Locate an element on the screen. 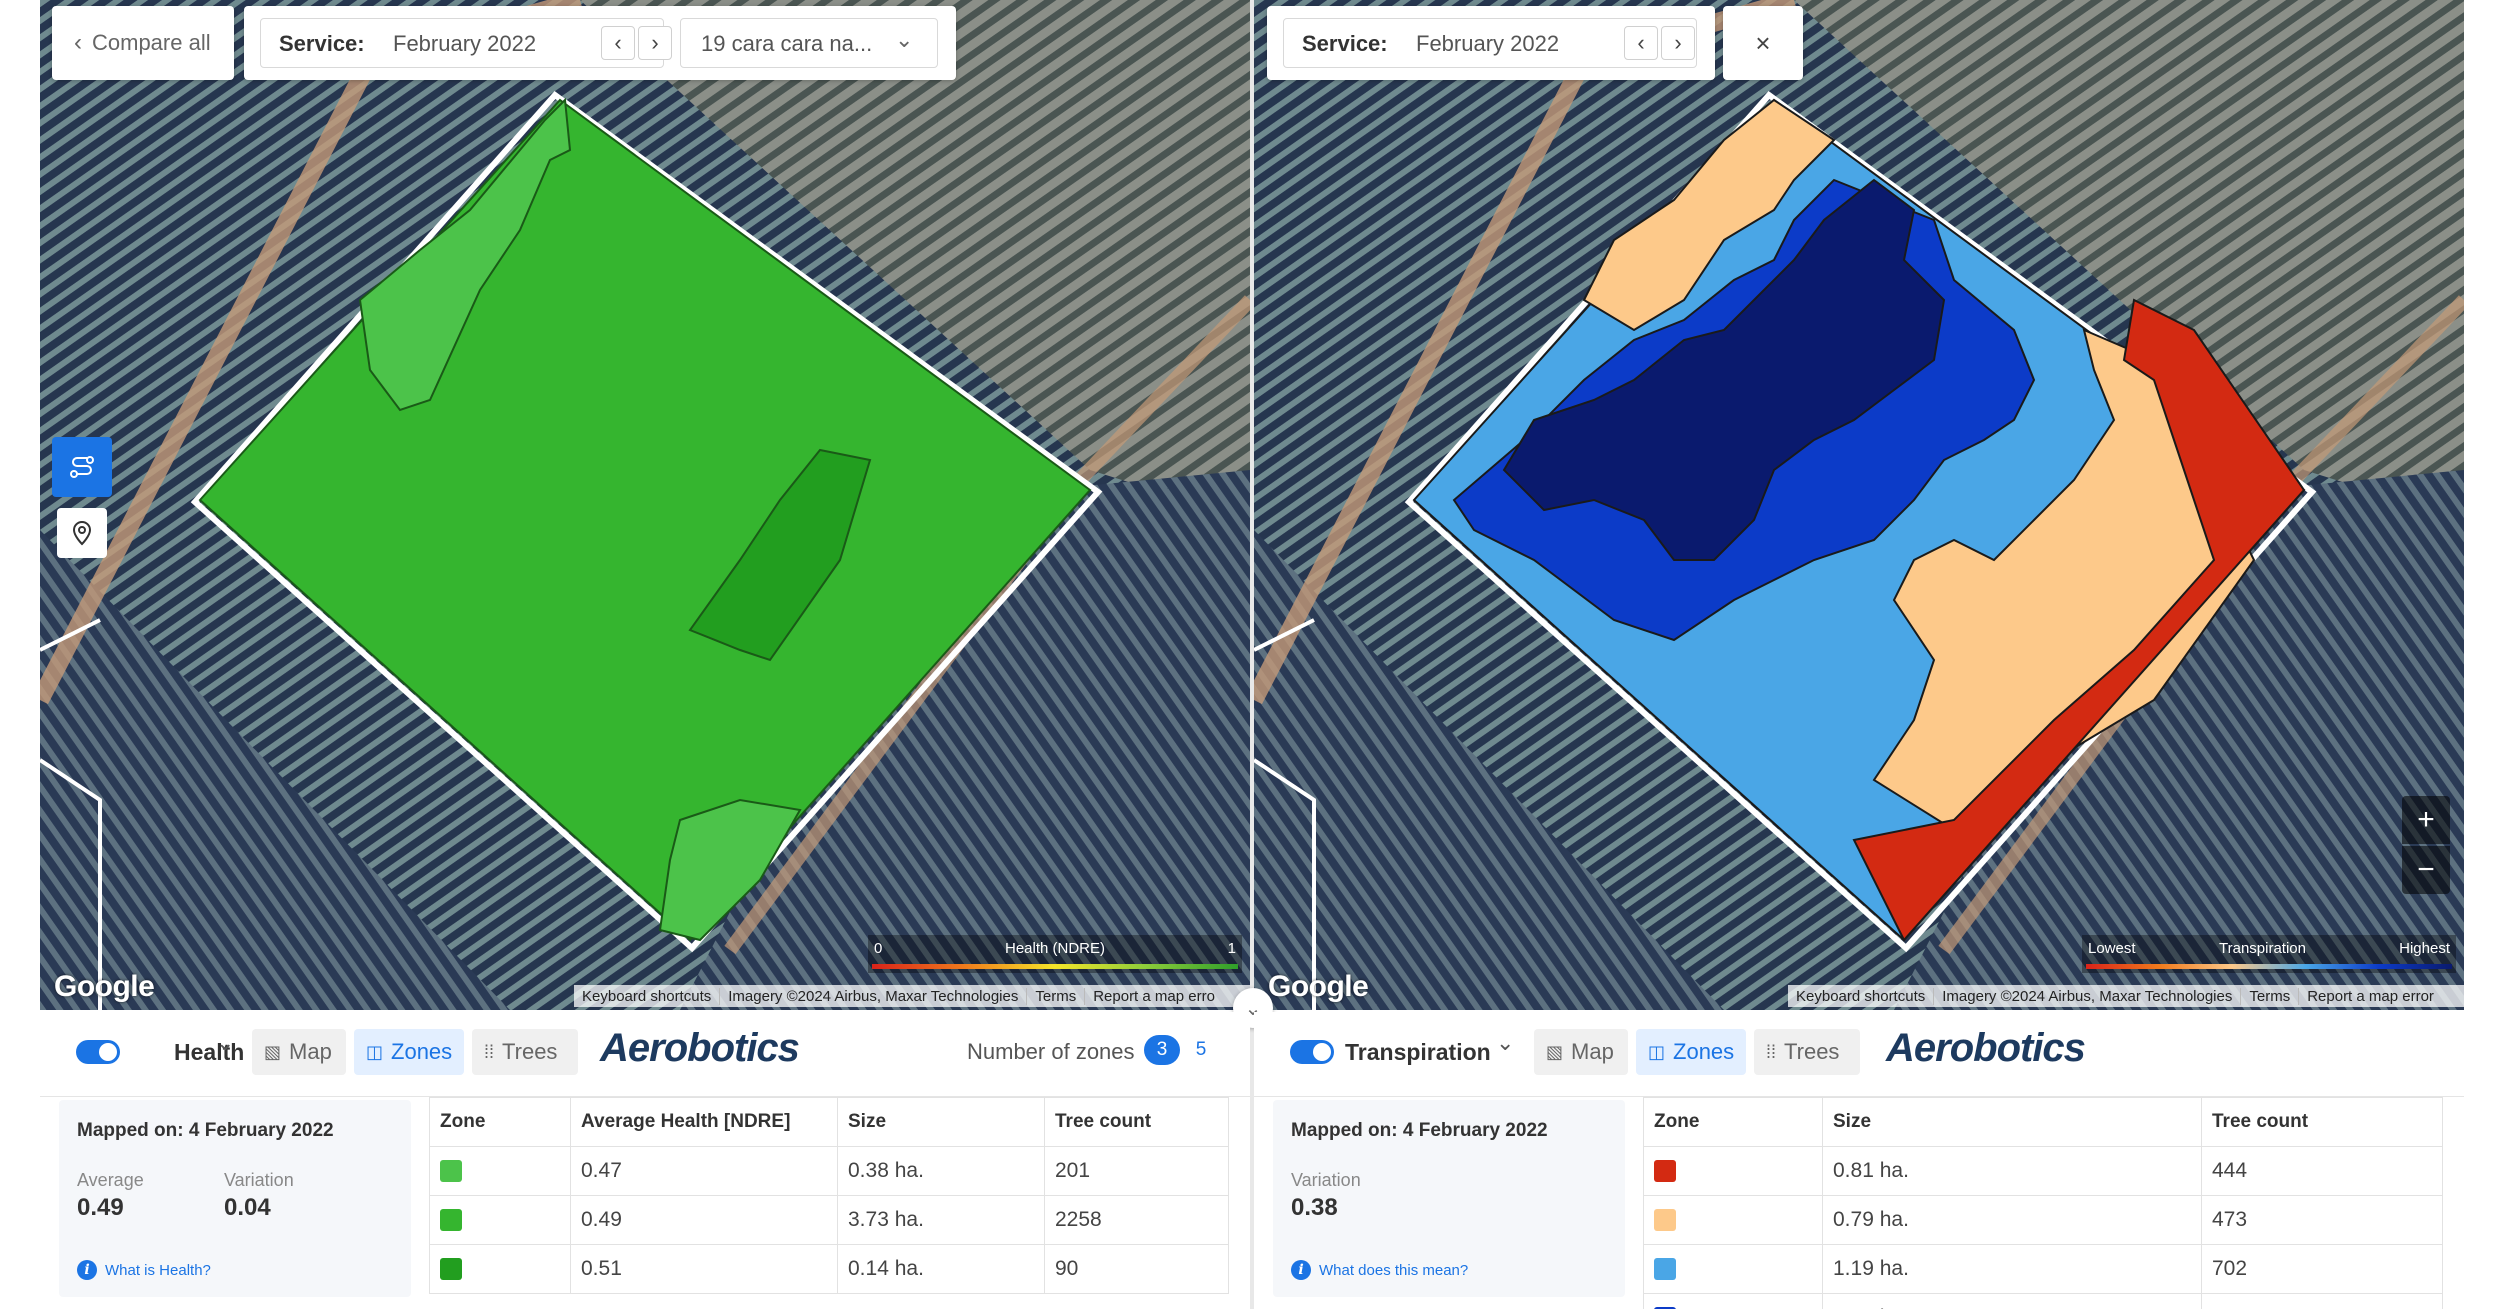  plus-icon: + is located at coordinates (2426, 819).